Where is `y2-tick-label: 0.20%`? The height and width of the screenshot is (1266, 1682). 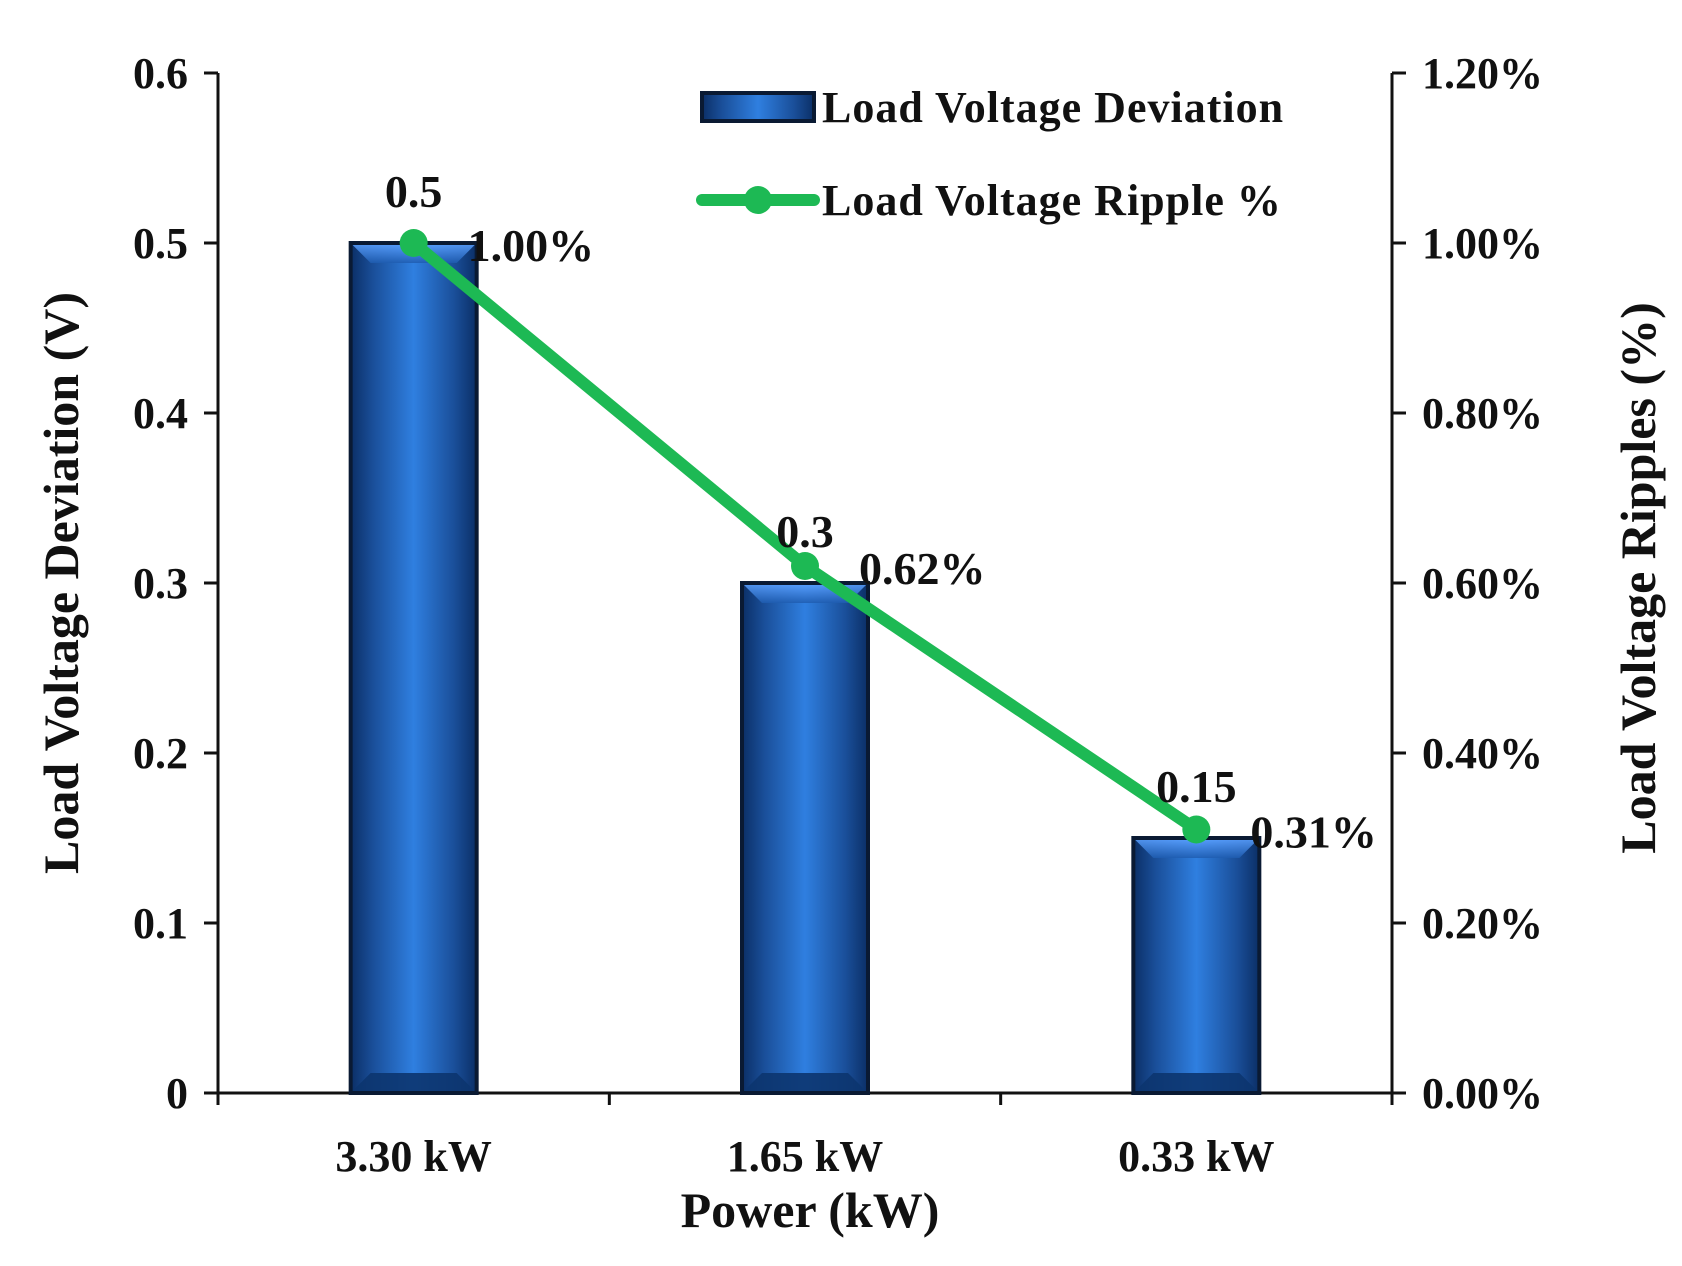 y2-tick-label: 0.20% is located at coordinates (1482, 923).